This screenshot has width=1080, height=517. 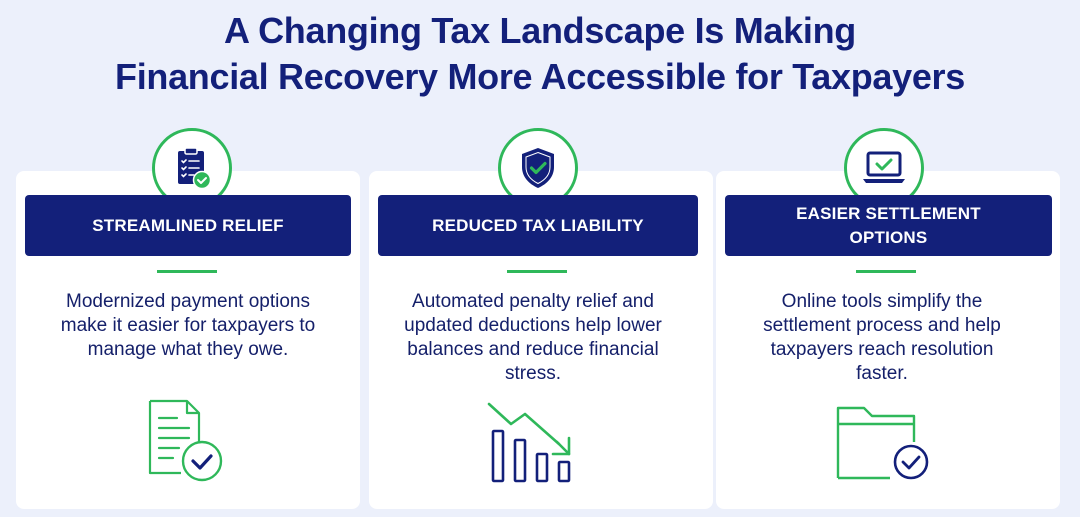 I want to click on shield-check-icon, so click(x=538, y=168).